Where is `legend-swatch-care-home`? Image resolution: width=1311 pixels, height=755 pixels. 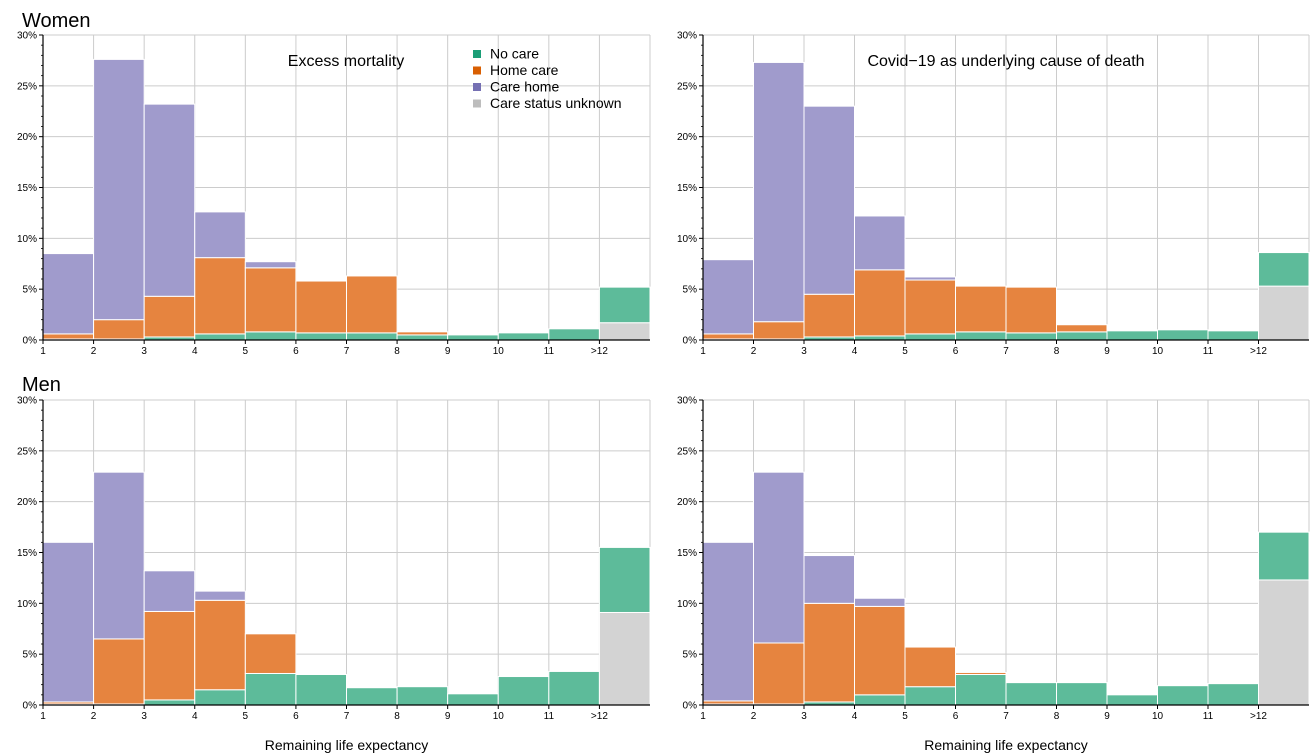 legend-swatch-care-home is located at coordinates (477, 87).